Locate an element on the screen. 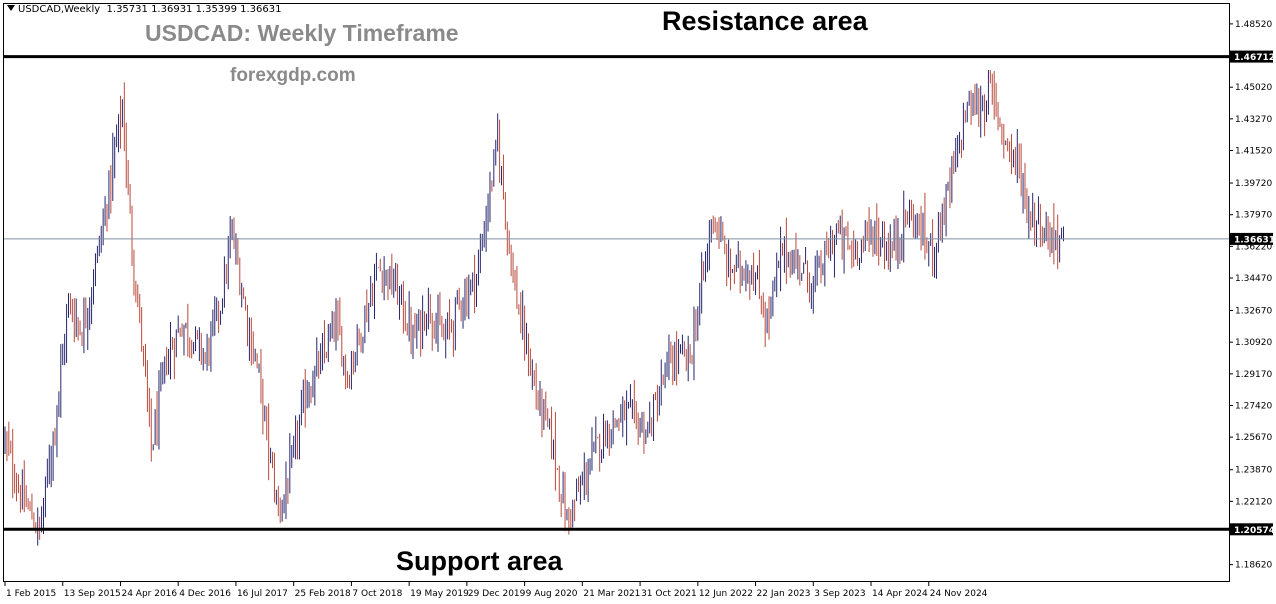 Image resolution: width=1276 pixels, height=604 pixels. y-tick-label: 1.43270 is located at coordinates (1253, 120).